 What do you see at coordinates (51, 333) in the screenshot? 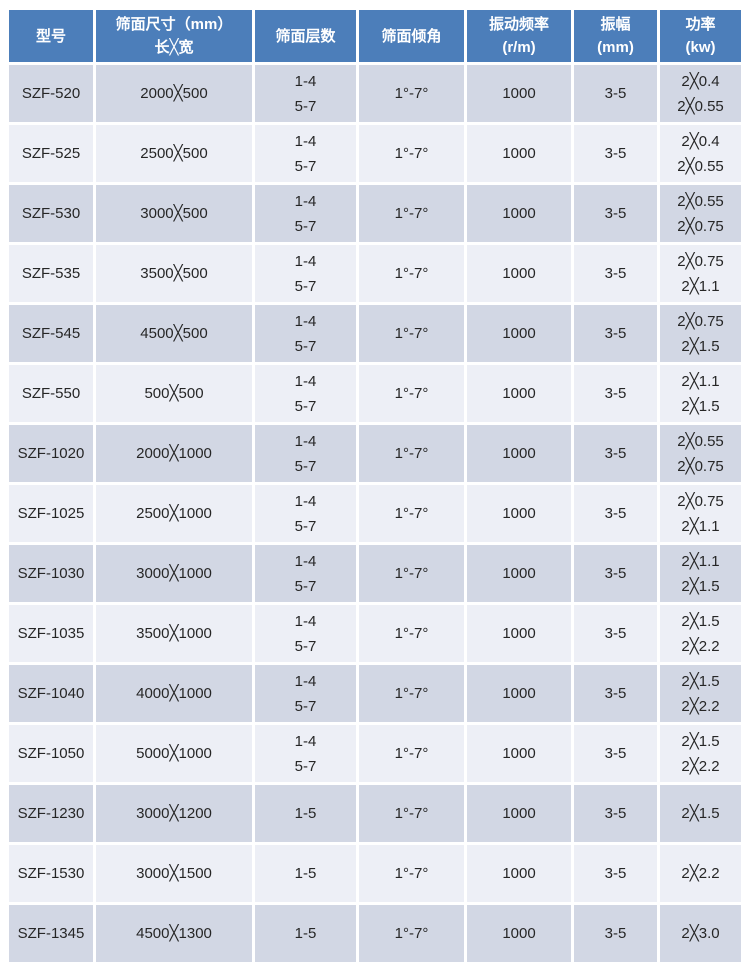
I see `cell-model: SZF-545` at bounding box center [51, 333].